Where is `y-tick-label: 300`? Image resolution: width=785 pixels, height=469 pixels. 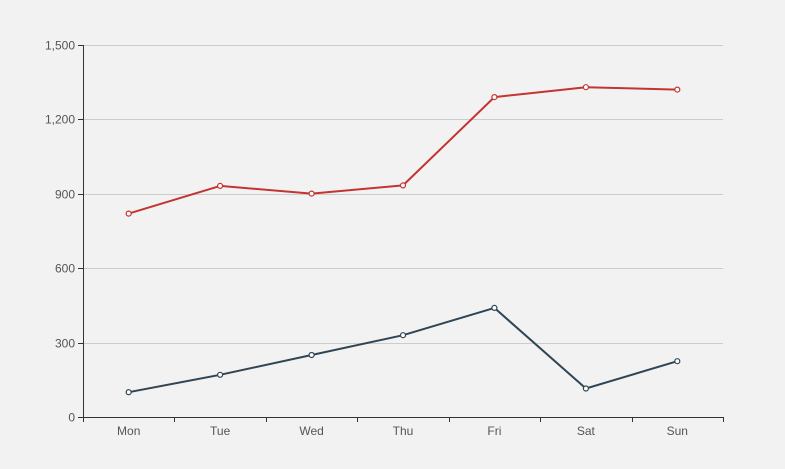
y-tick-label: 300 is located at coordinates (65, 344).